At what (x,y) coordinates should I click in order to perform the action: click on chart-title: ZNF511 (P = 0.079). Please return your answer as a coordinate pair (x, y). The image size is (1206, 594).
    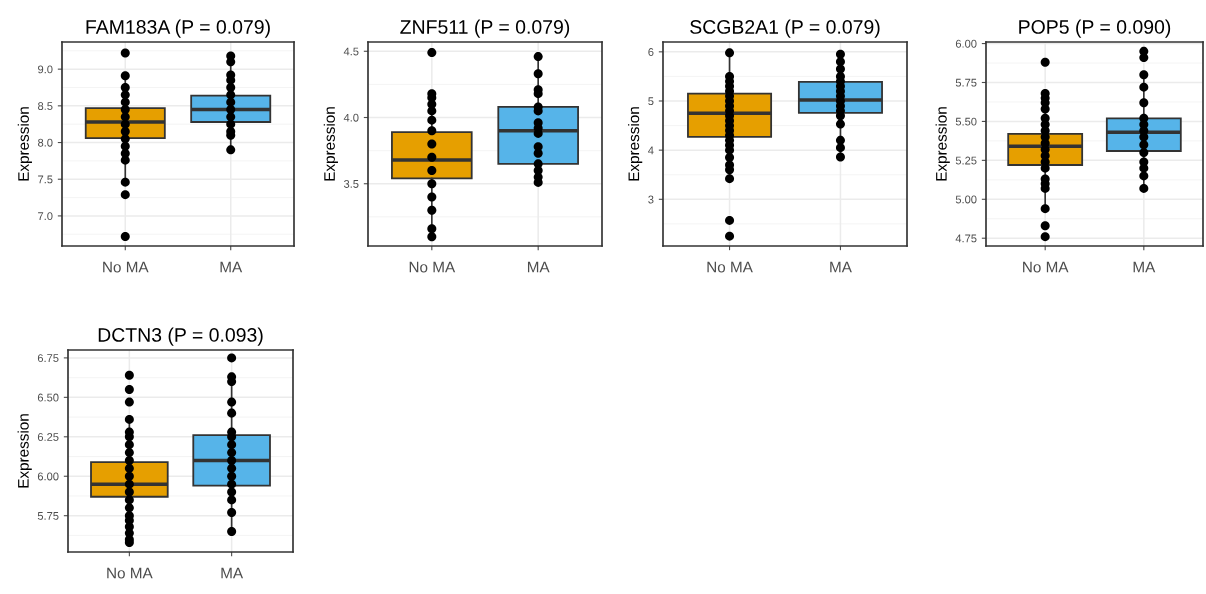
    Looking at the image, I should click on (485, 28).